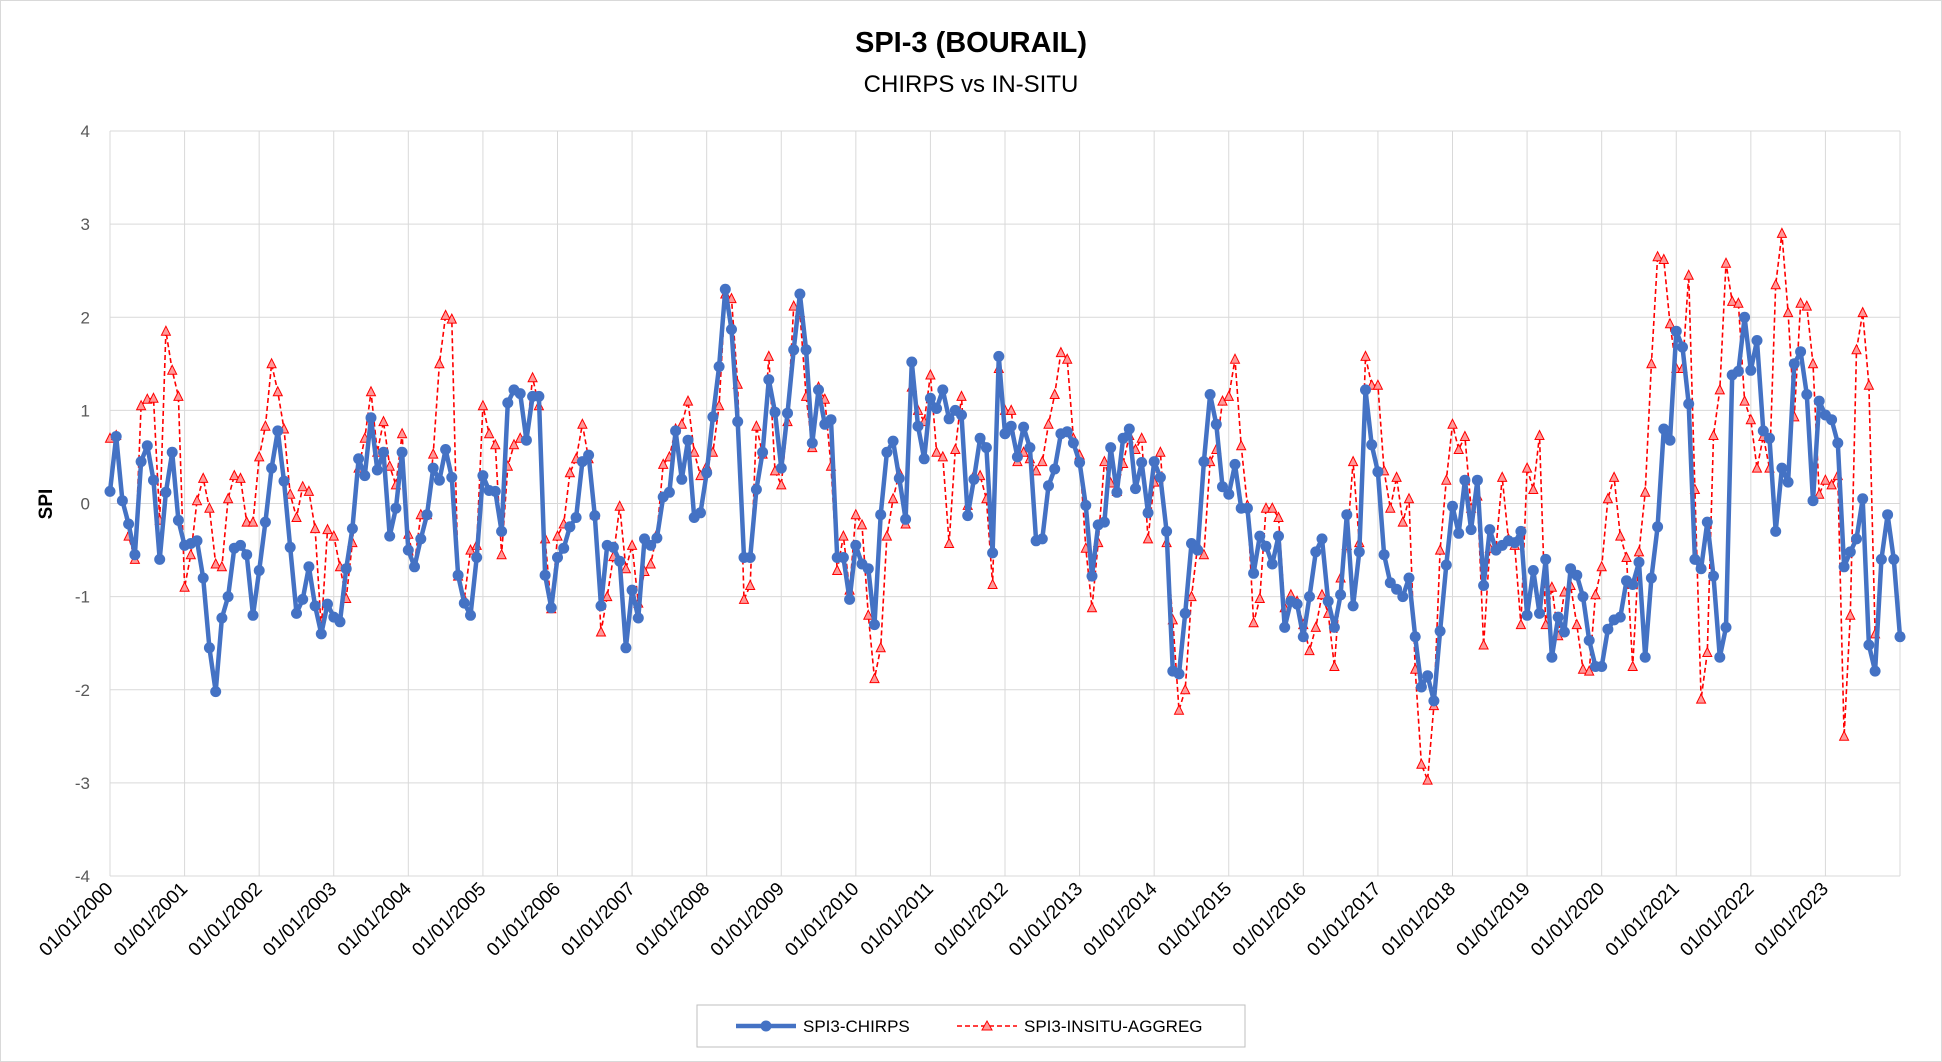 The image size is (1942, 1062). Describe the element at coordinates (823, 1026) in the screenshot. I see `legend-item-chirps: SPI3-CHIRPS` at that location.